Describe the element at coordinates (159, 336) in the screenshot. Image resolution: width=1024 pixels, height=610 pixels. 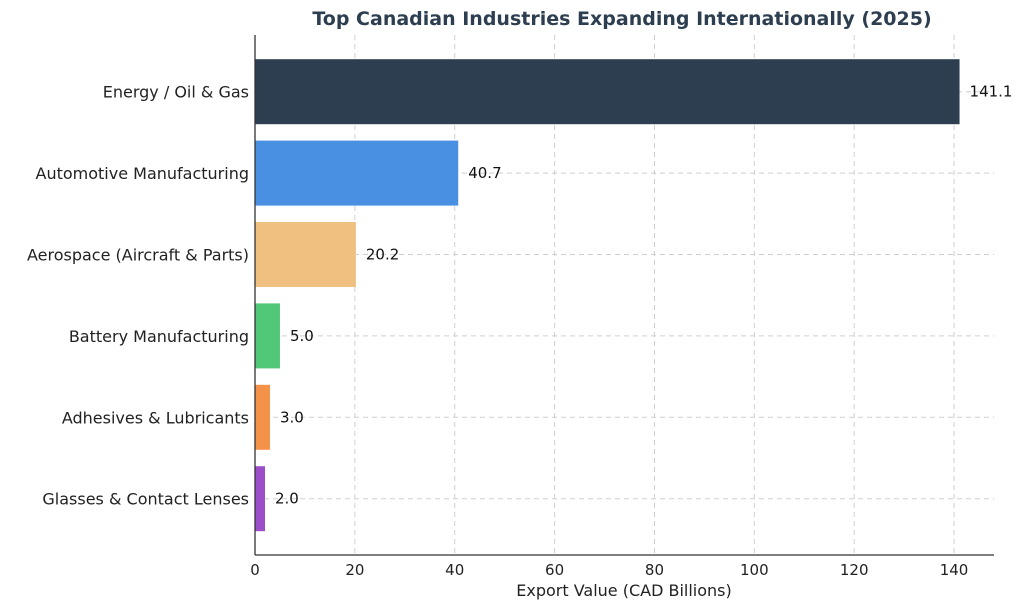
I see `category-label: Battery Manufacturing` at that location.